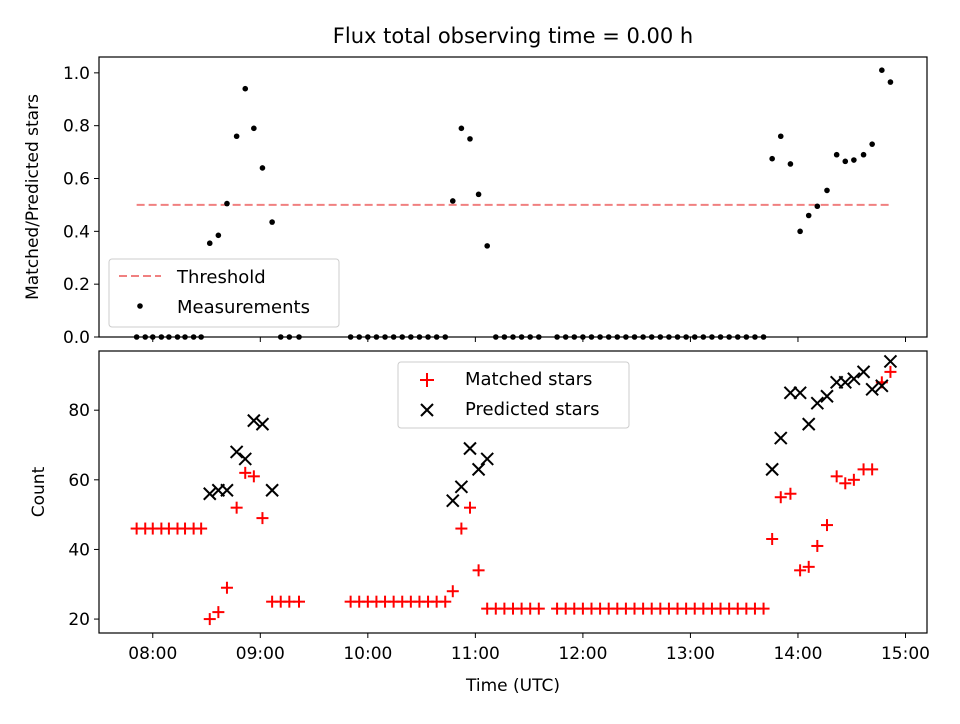 The width and height of the screenshot is (960, 724). I want to click on y-tick-label: 0.0, so click(76, 338).